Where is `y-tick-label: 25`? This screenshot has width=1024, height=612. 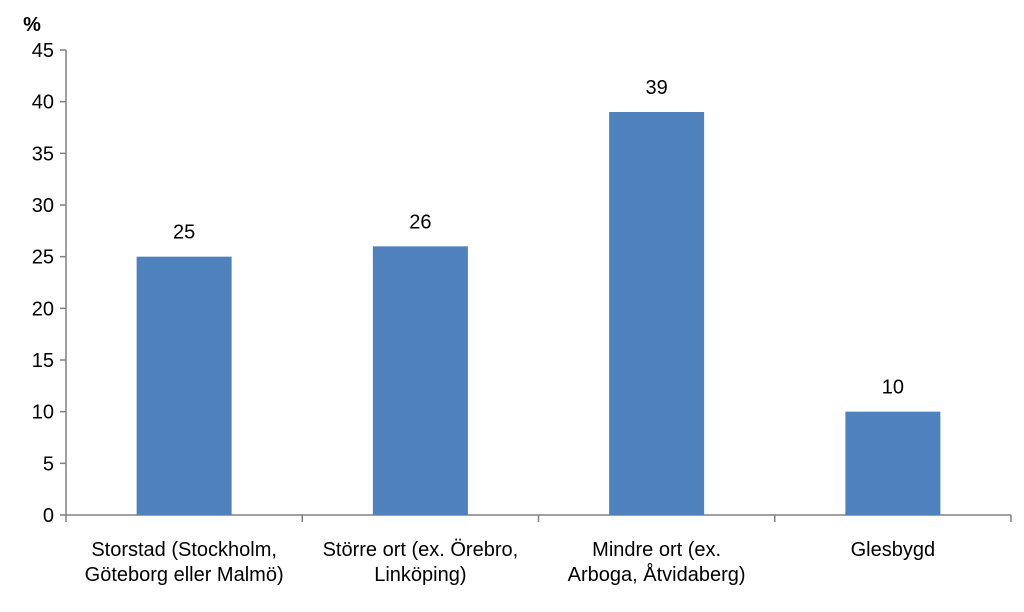
y-tick-label: 25 is located at coordinates (43, 258).